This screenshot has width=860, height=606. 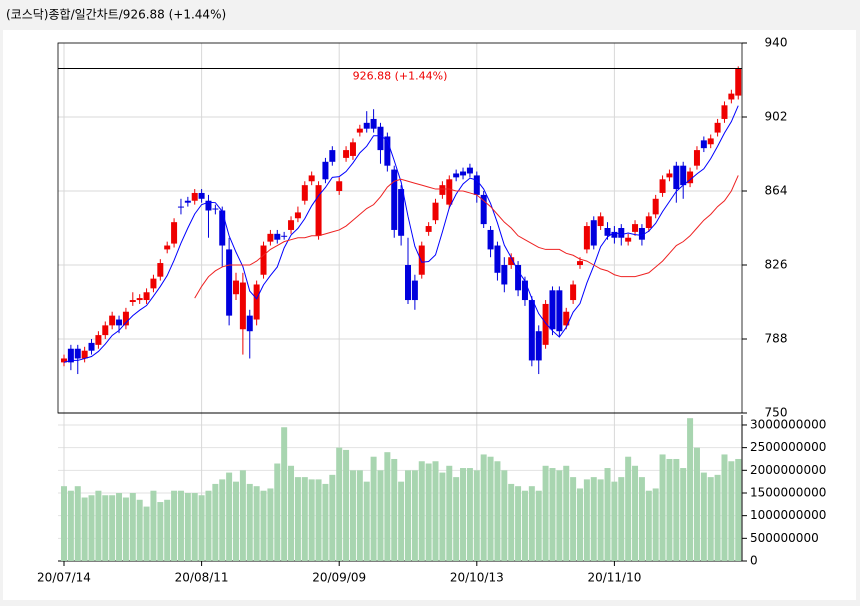 I want to click on y-tick-label: 750, so click(x=776, y=413).